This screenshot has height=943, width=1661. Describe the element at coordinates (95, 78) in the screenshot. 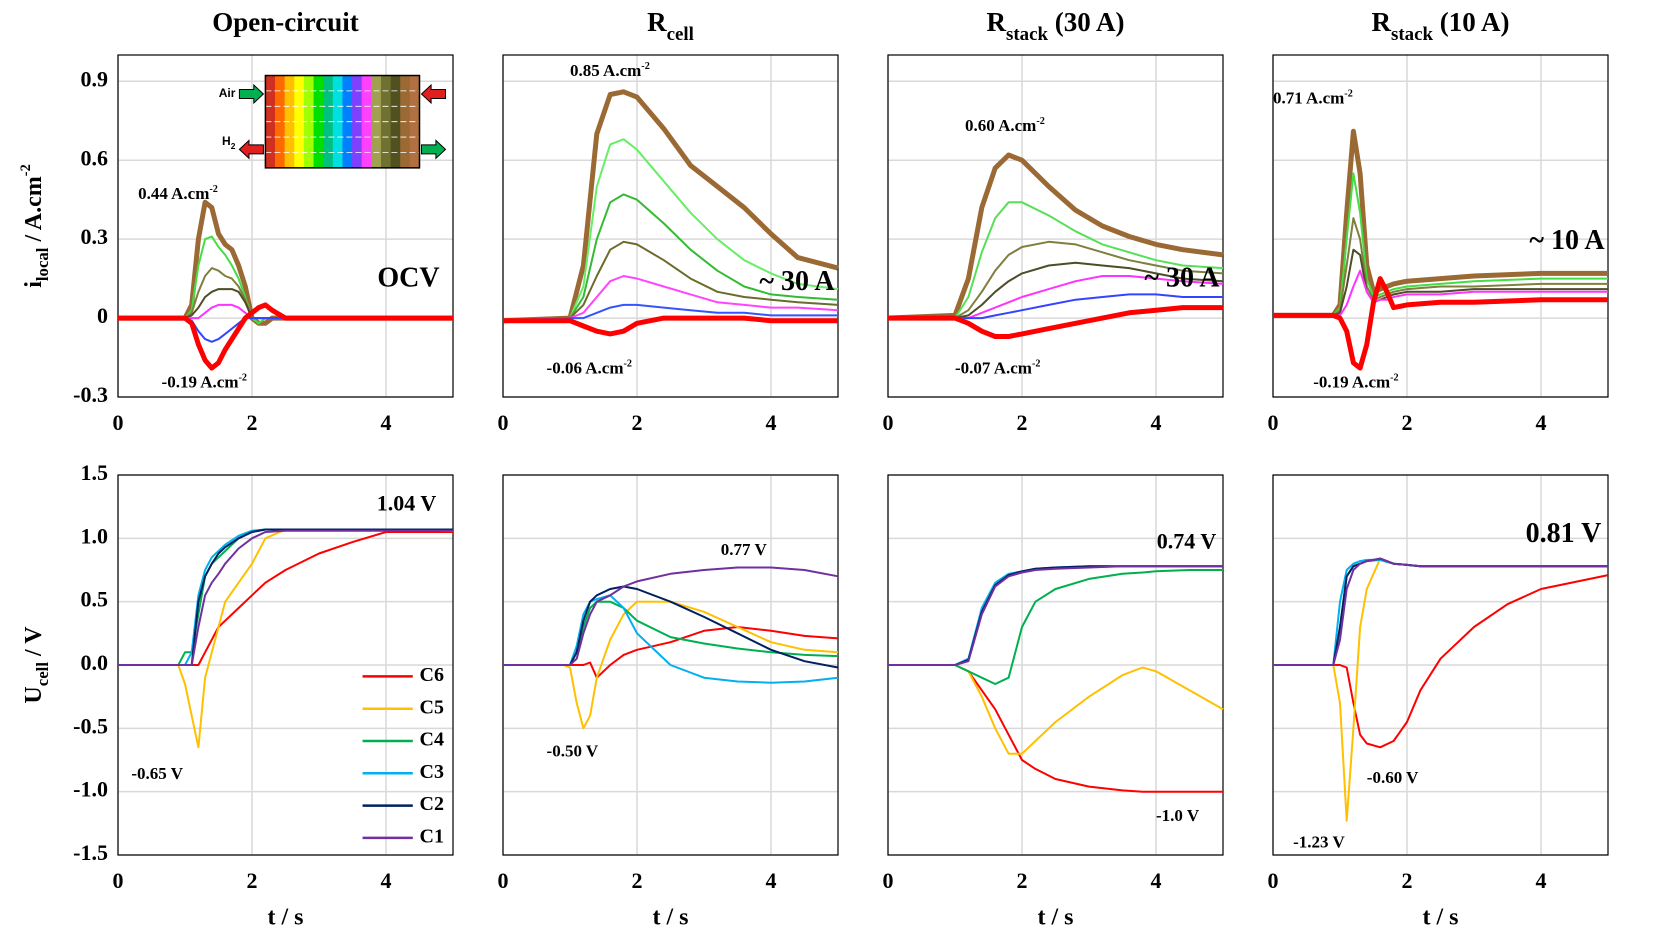

I see `y-tick-label: 0.9` at that location.